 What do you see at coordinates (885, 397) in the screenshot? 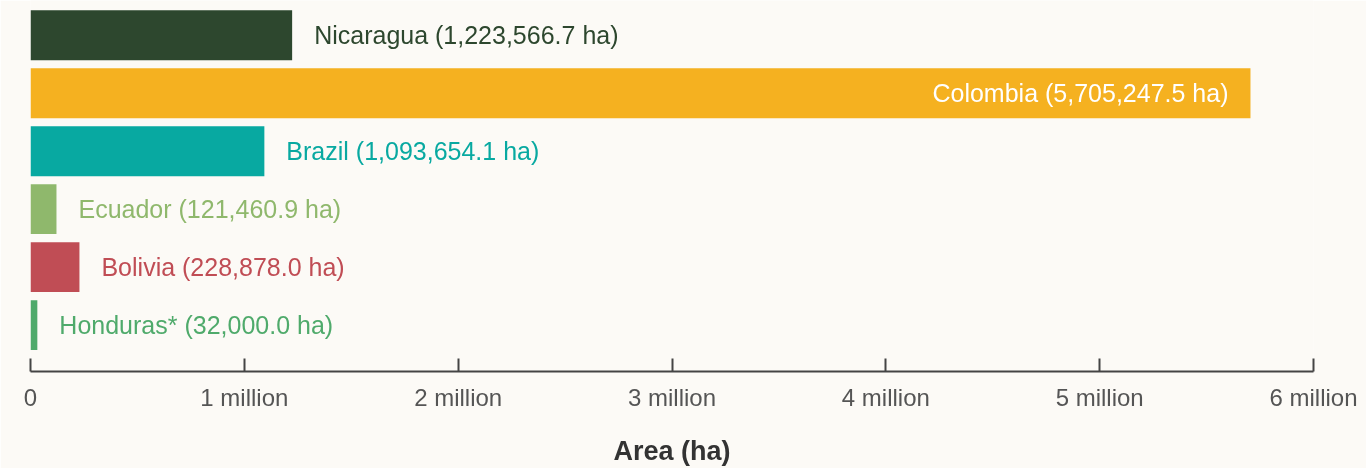
I see `x-tick-label: 4 million` at bounding box center [885, 397].